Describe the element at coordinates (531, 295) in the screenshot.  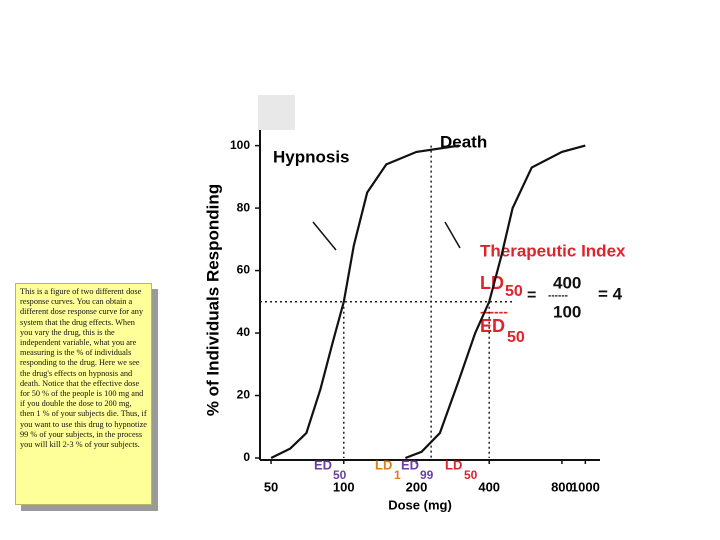
I see `ti-eq: =` at that location.